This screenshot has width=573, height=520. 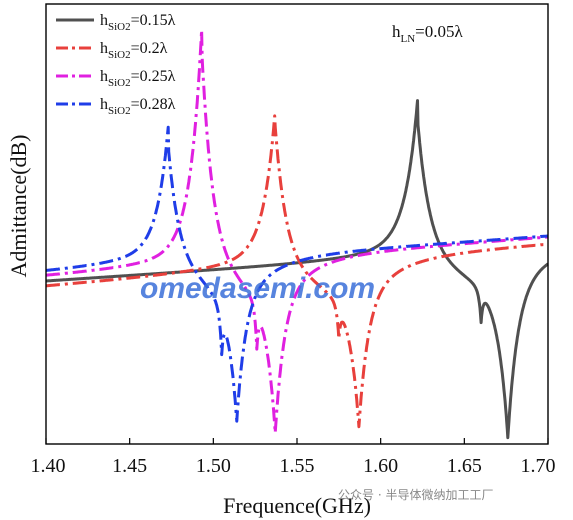 I want to click on x-axis-title: Frequence(GHz), so click(x=297, y=505).